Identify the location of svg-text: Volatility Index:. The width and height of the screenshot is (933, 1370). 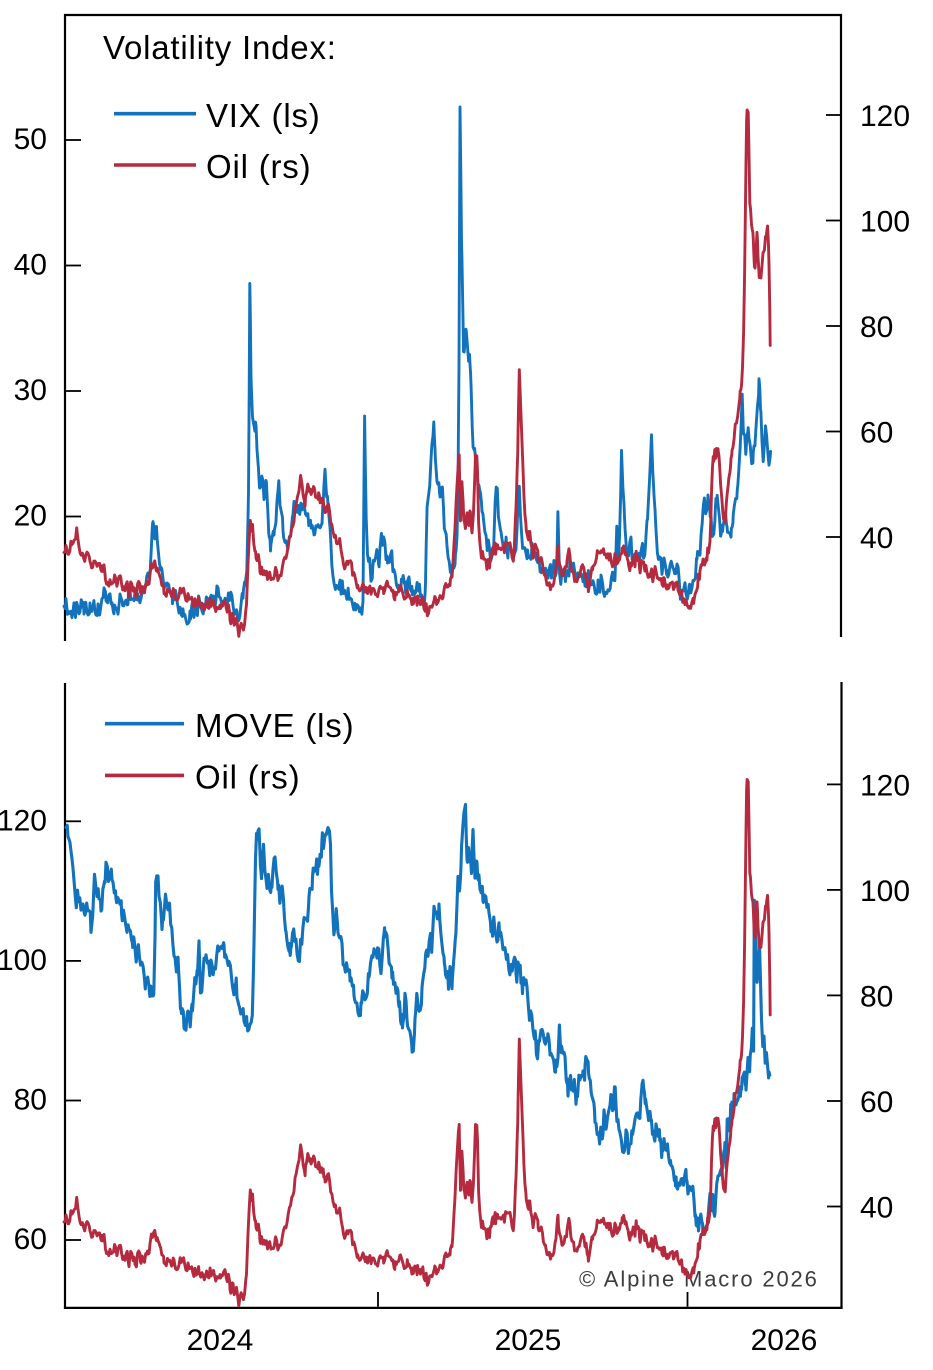
(220, 47).